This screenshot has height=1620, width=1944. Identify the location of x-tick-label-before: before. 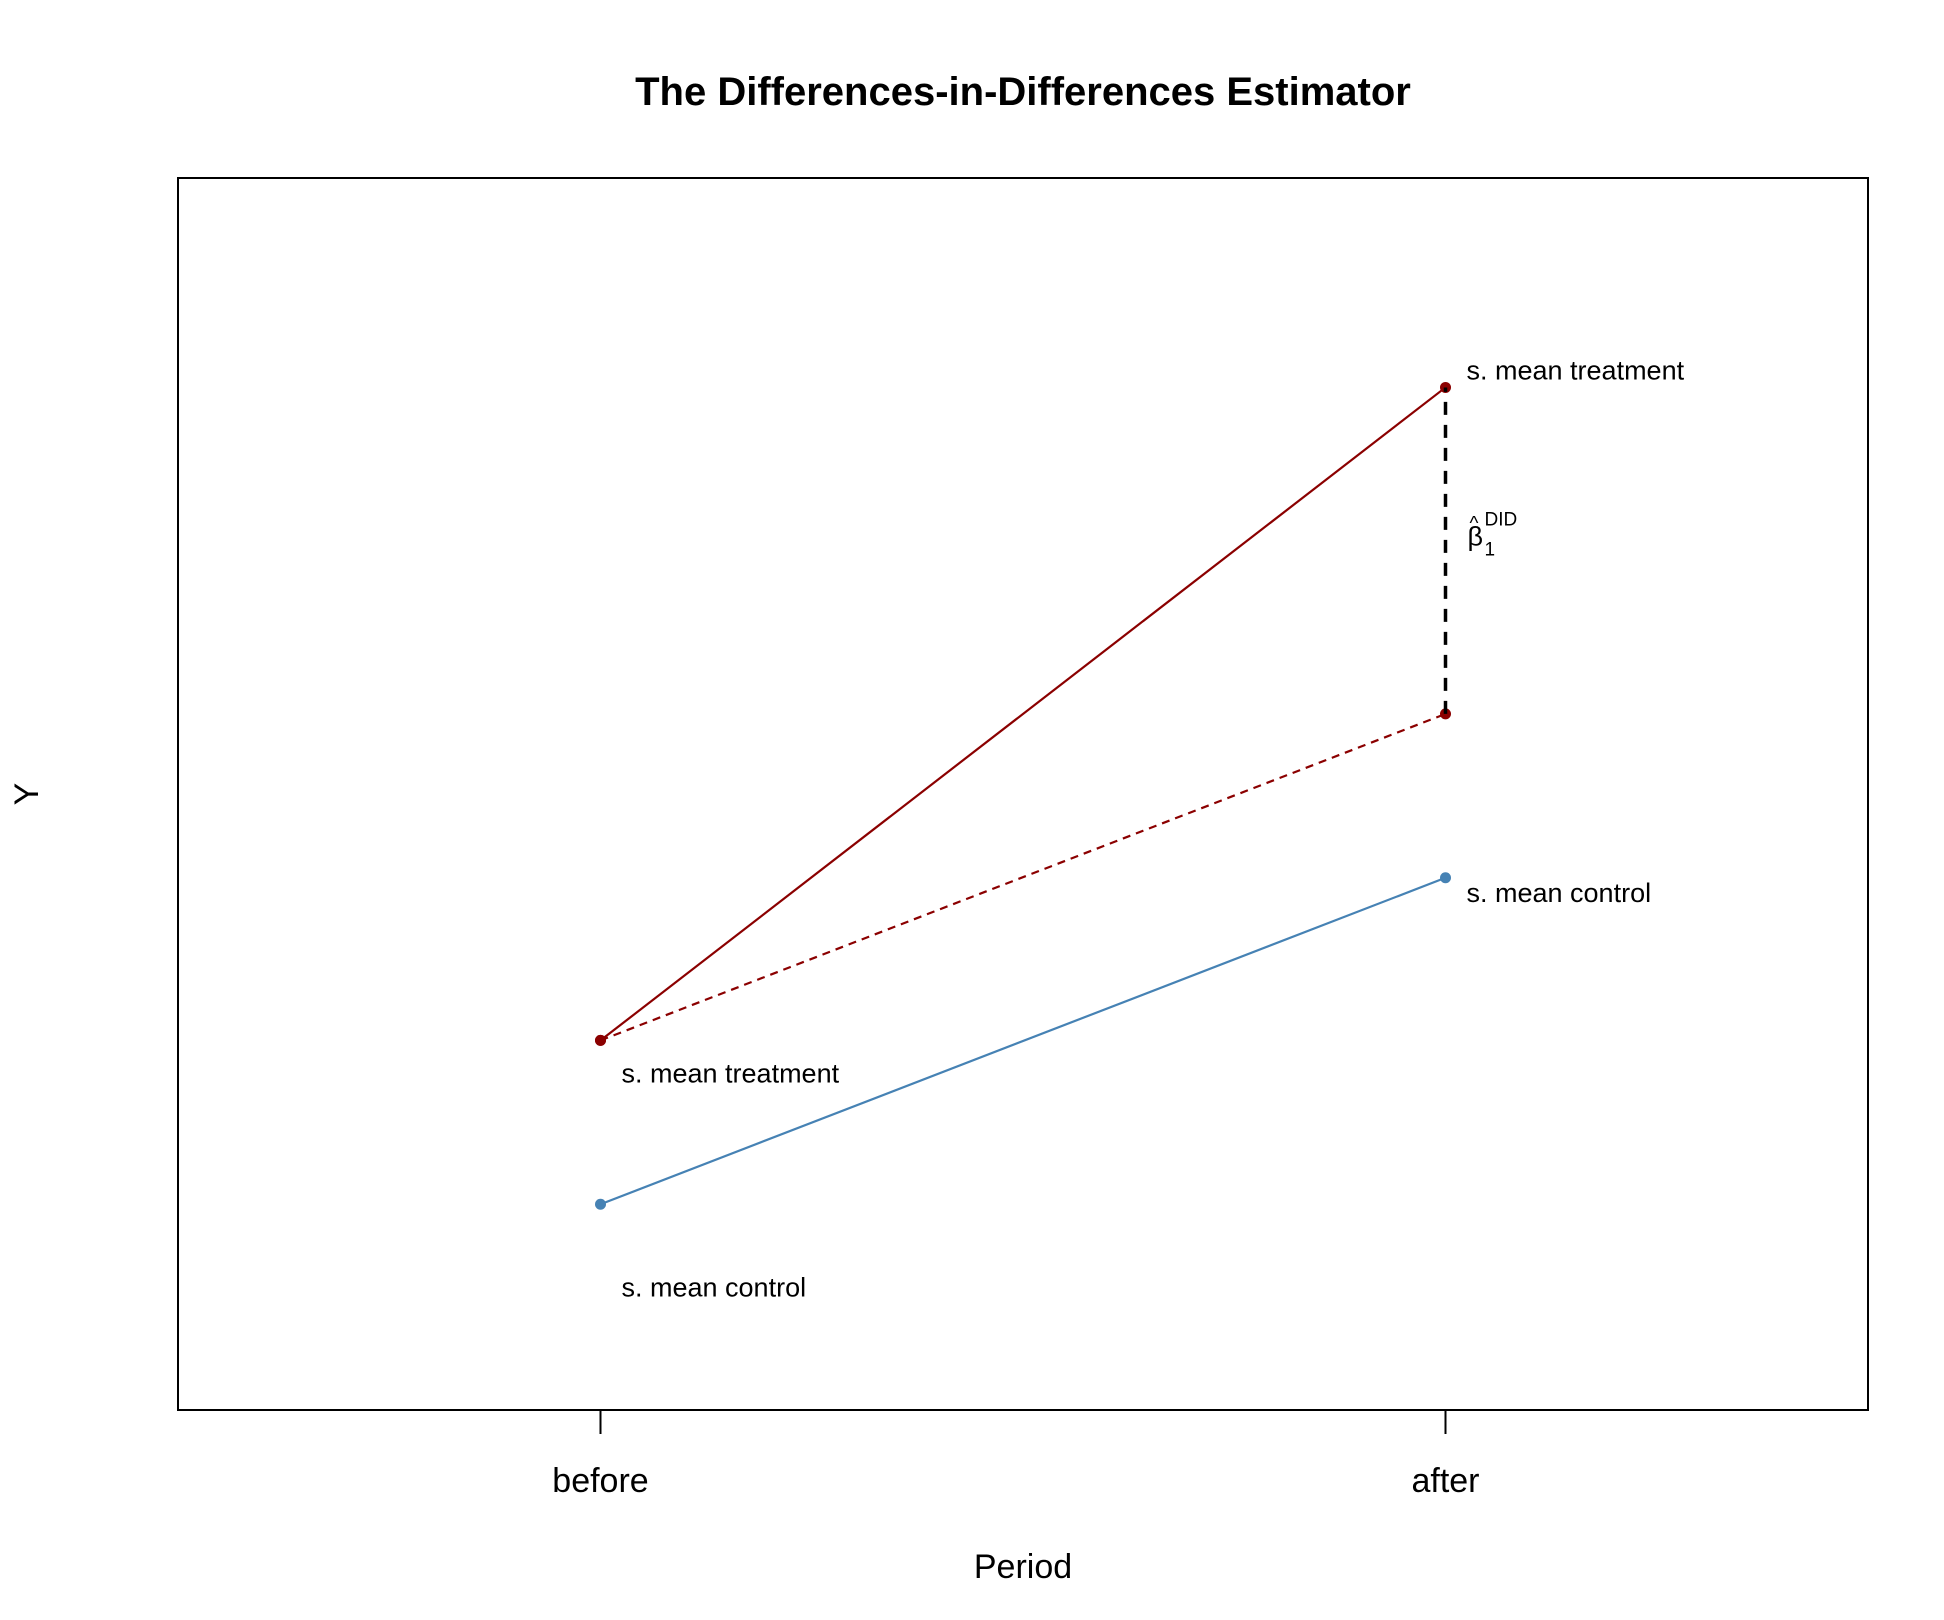
(600, 1481).